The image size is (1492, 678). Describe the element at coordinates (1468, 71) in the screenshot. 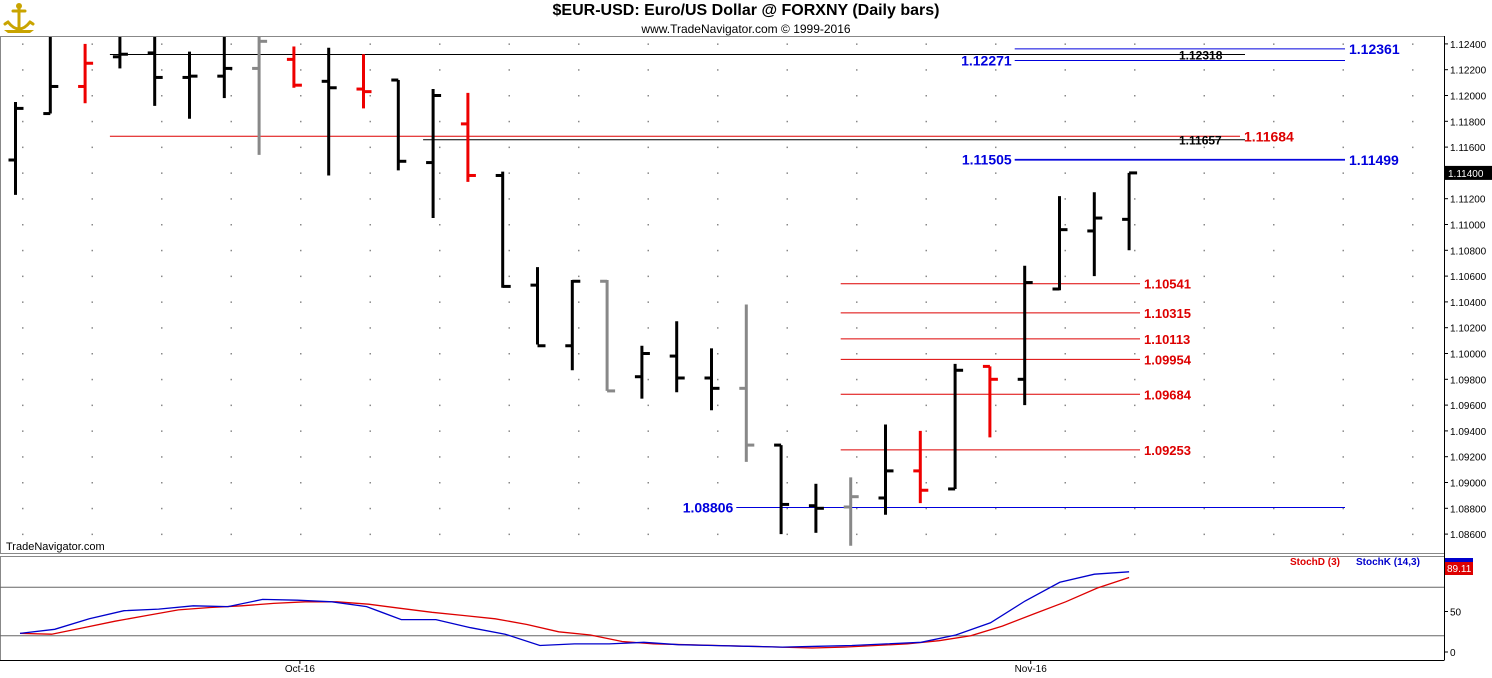

I see `y-tick-label: 1.12200` at that location.